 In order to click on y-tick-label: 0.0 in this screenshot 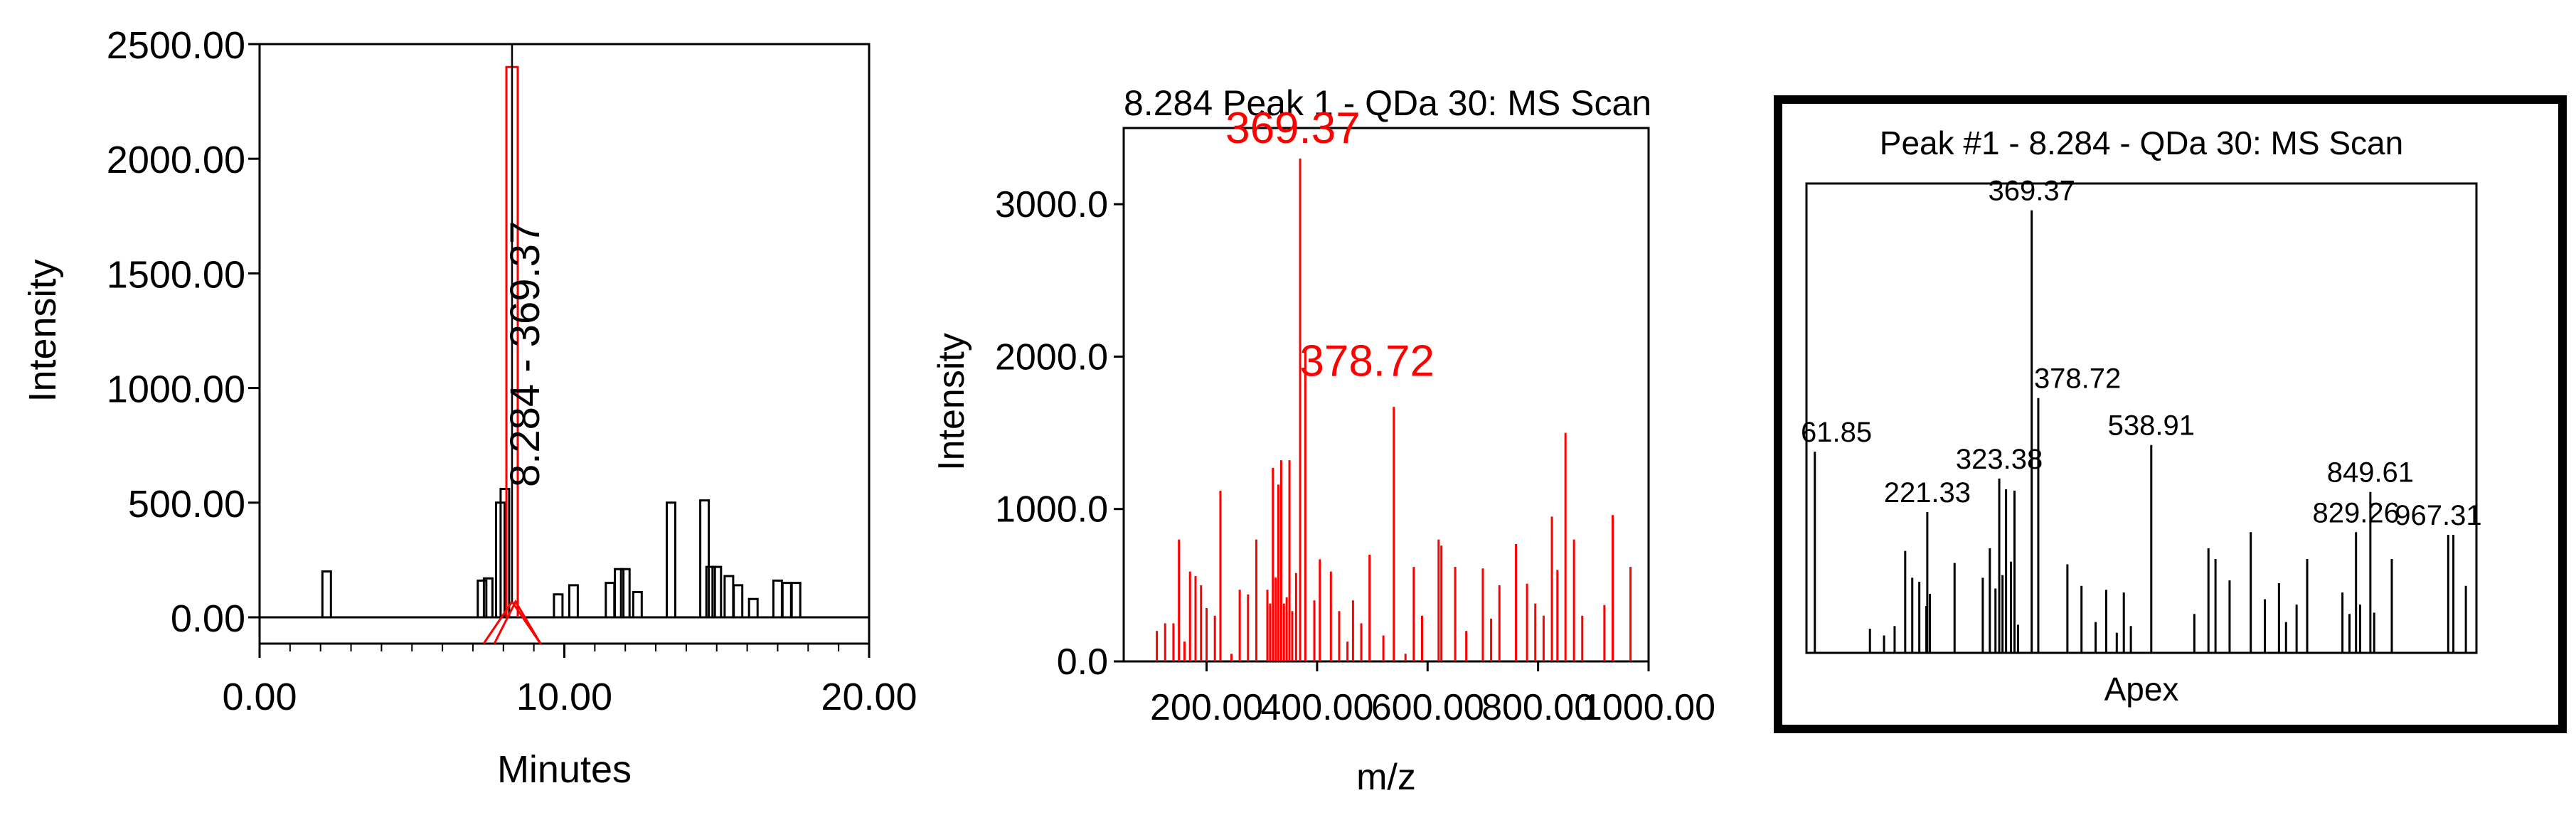, I will do `click(1082, 662)`.